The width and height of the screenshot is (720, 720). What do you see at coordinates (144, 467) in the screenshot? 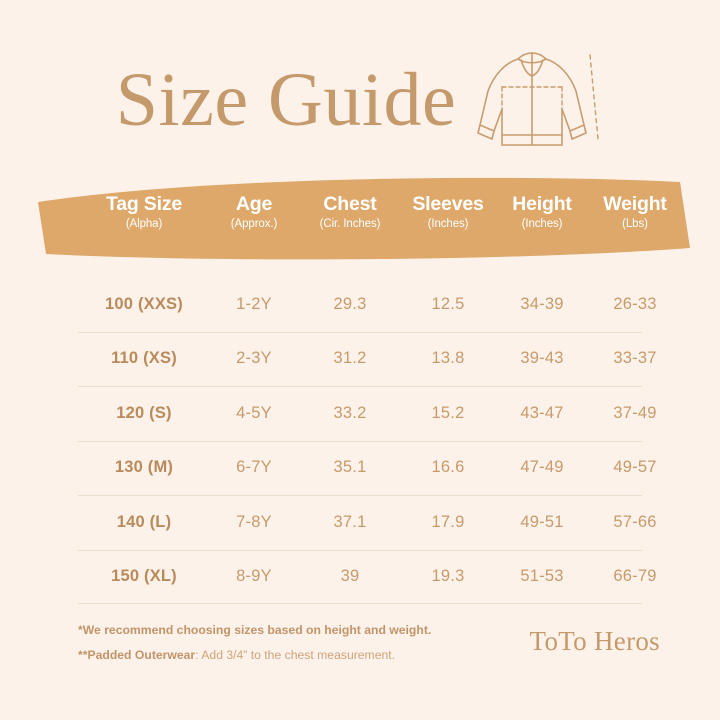
I see `cell-tag-size: 130 (M)` at bounding box center [144, 467].